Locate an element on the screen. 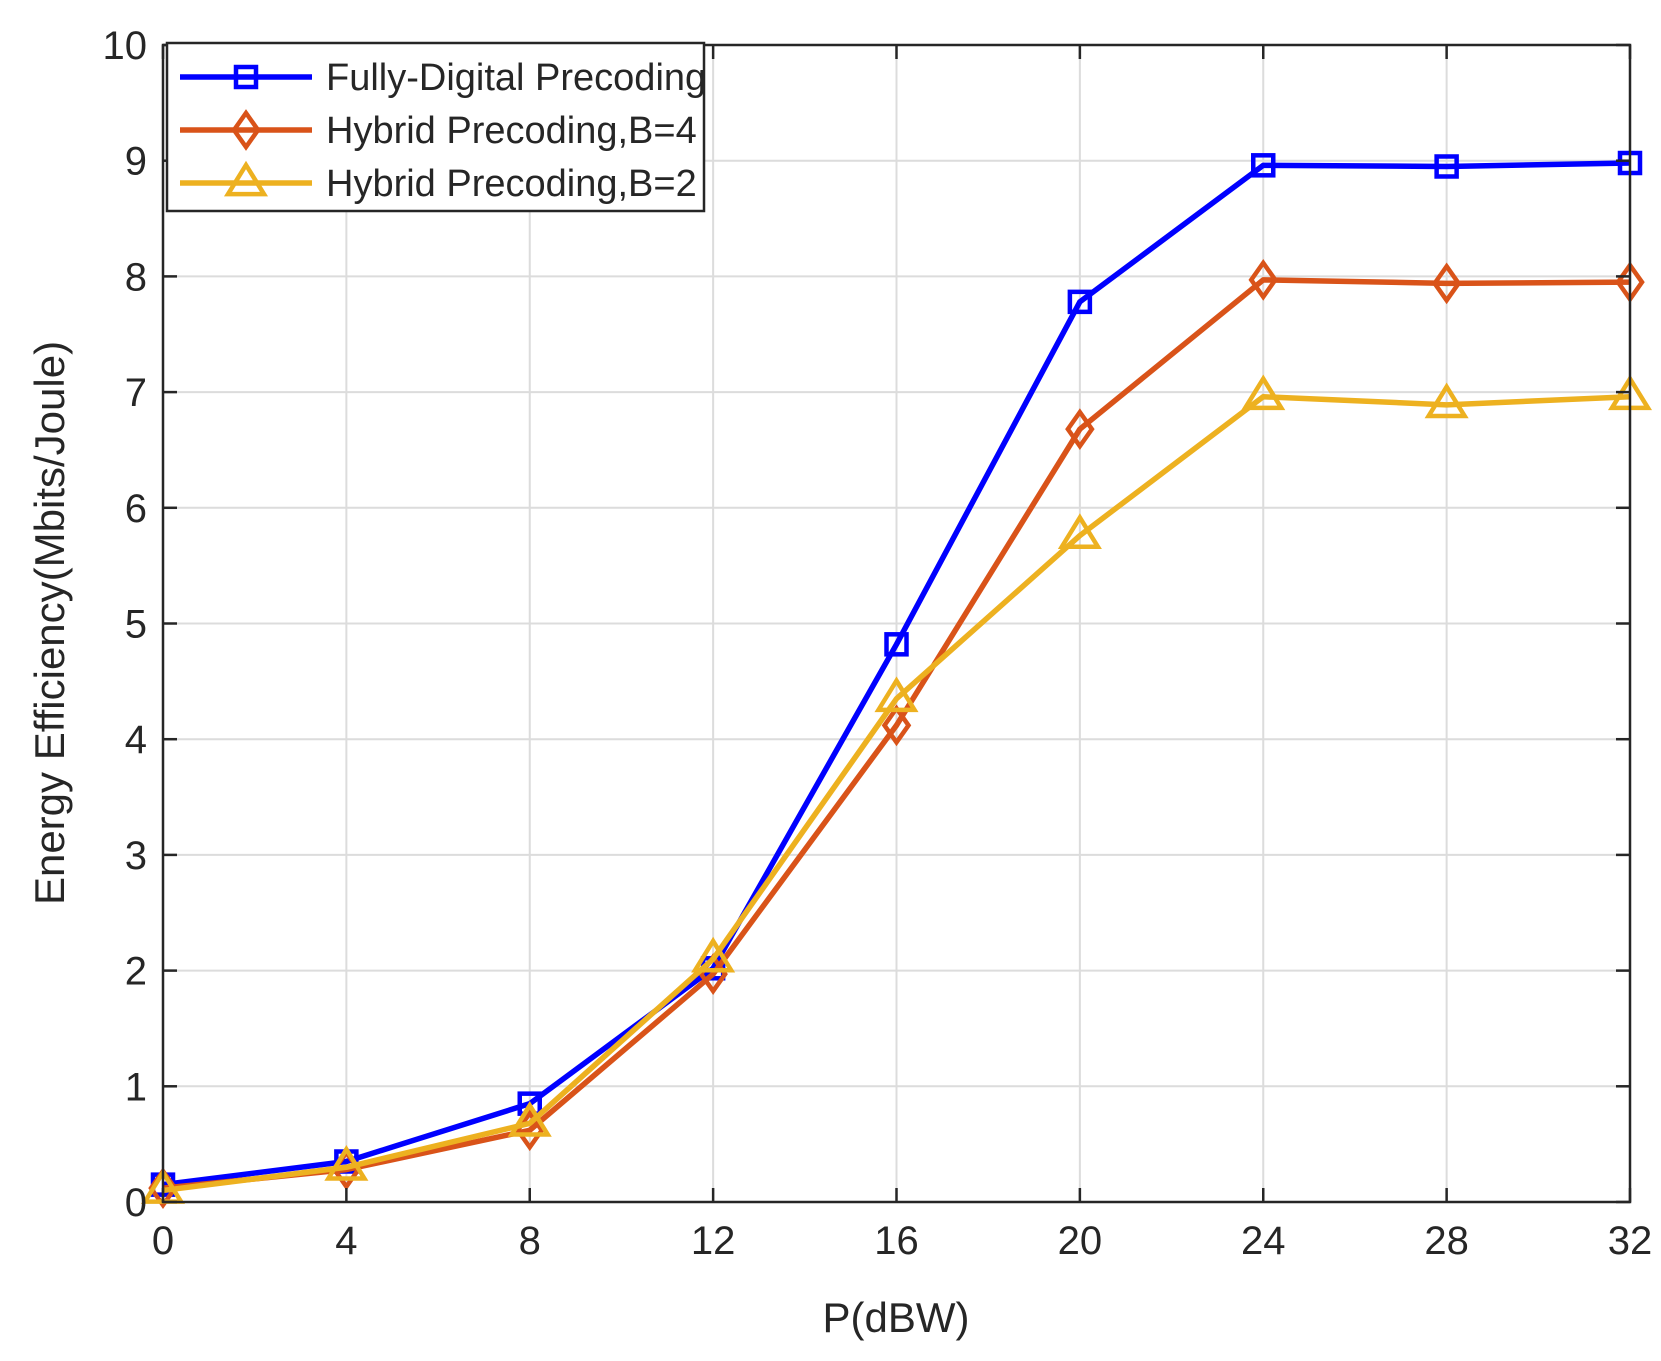  y-tick-label: 3 is located at coordinates (136, 856).